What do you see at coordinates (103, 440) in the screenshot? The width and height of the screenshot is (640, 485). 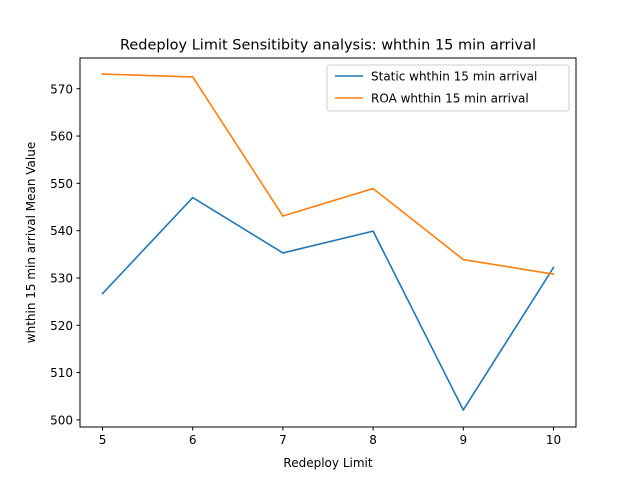 I see `x-tick-label: 5` at bounding box center [103, 440].